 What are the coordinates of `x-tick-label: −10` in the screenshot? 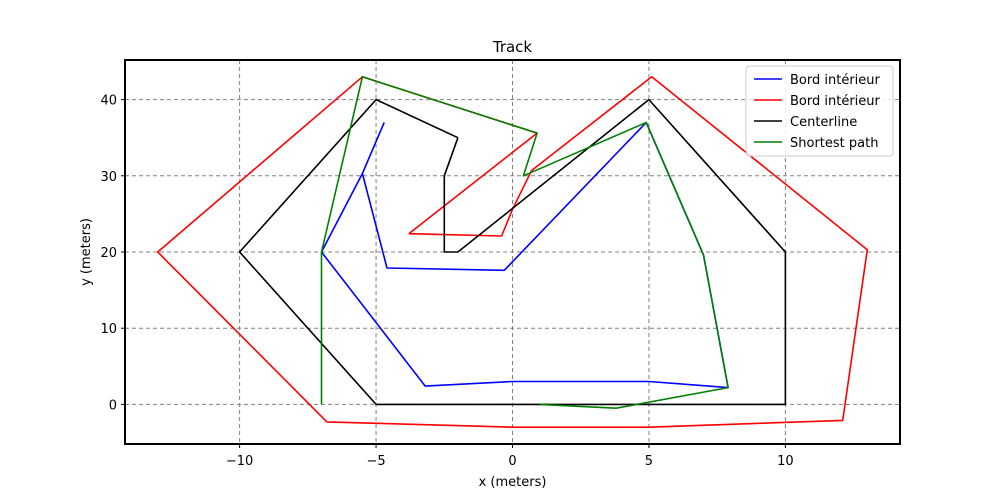 It's located at (239, 461).